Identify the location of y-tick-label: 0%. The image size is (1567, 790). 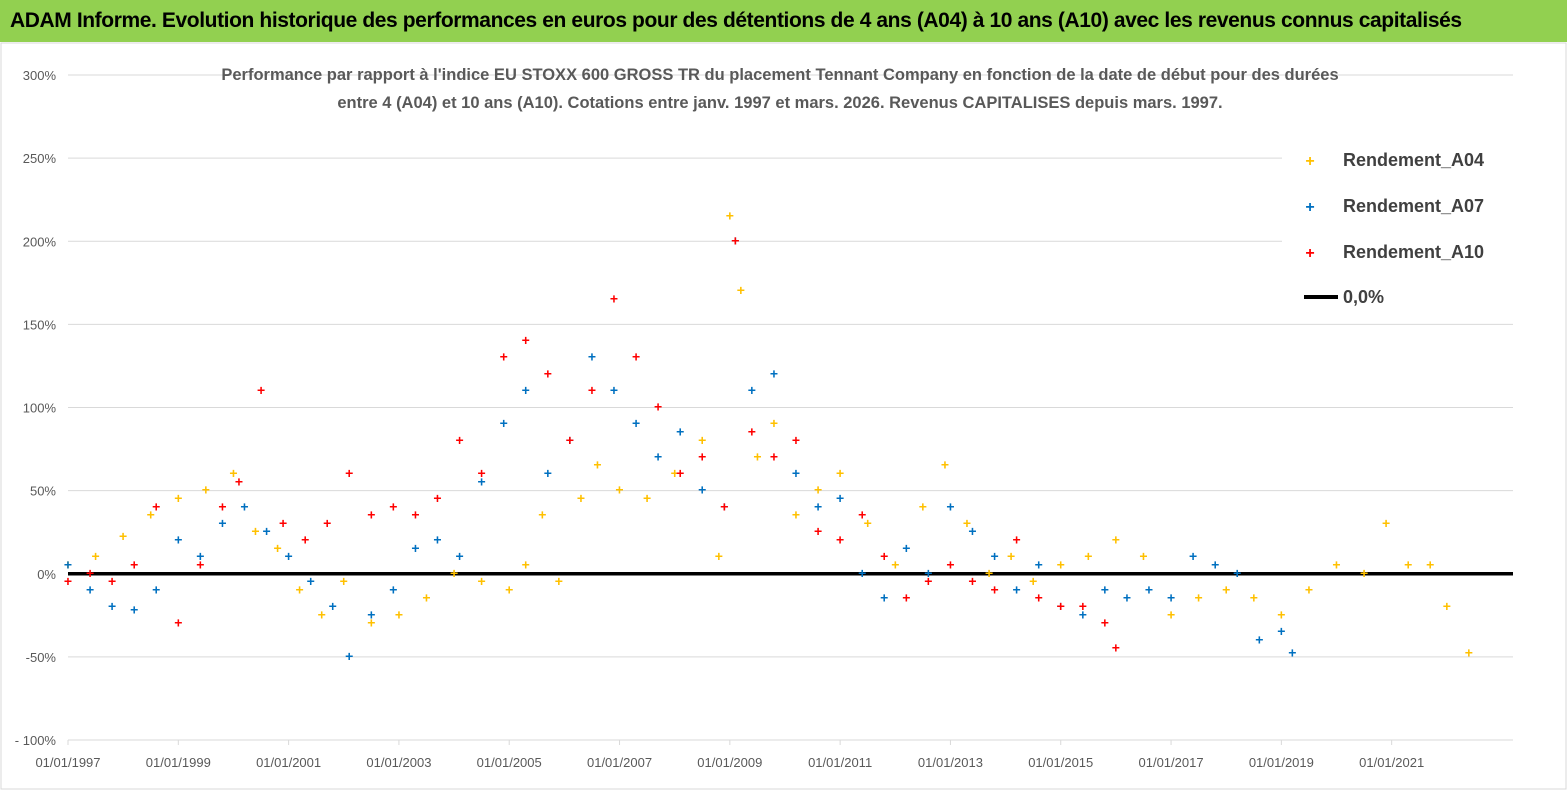
(46, 574).